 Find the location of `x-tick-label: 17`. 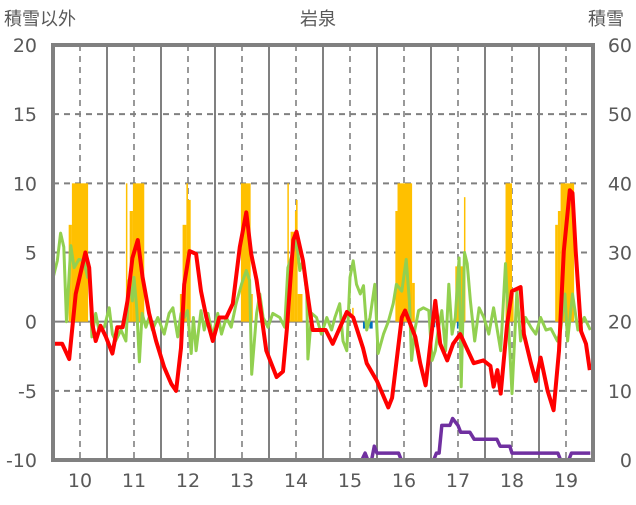

x-tick-label: 17 is located at coordinates (458, 481).